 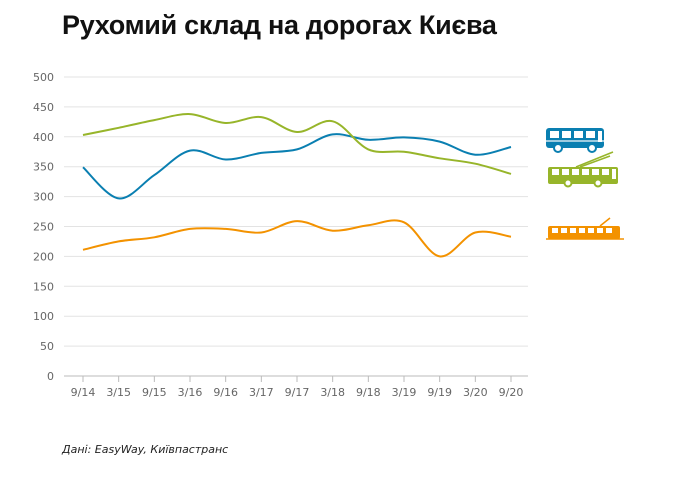 I want to click on series-line-trolleybus, so click(x=297, y=144).